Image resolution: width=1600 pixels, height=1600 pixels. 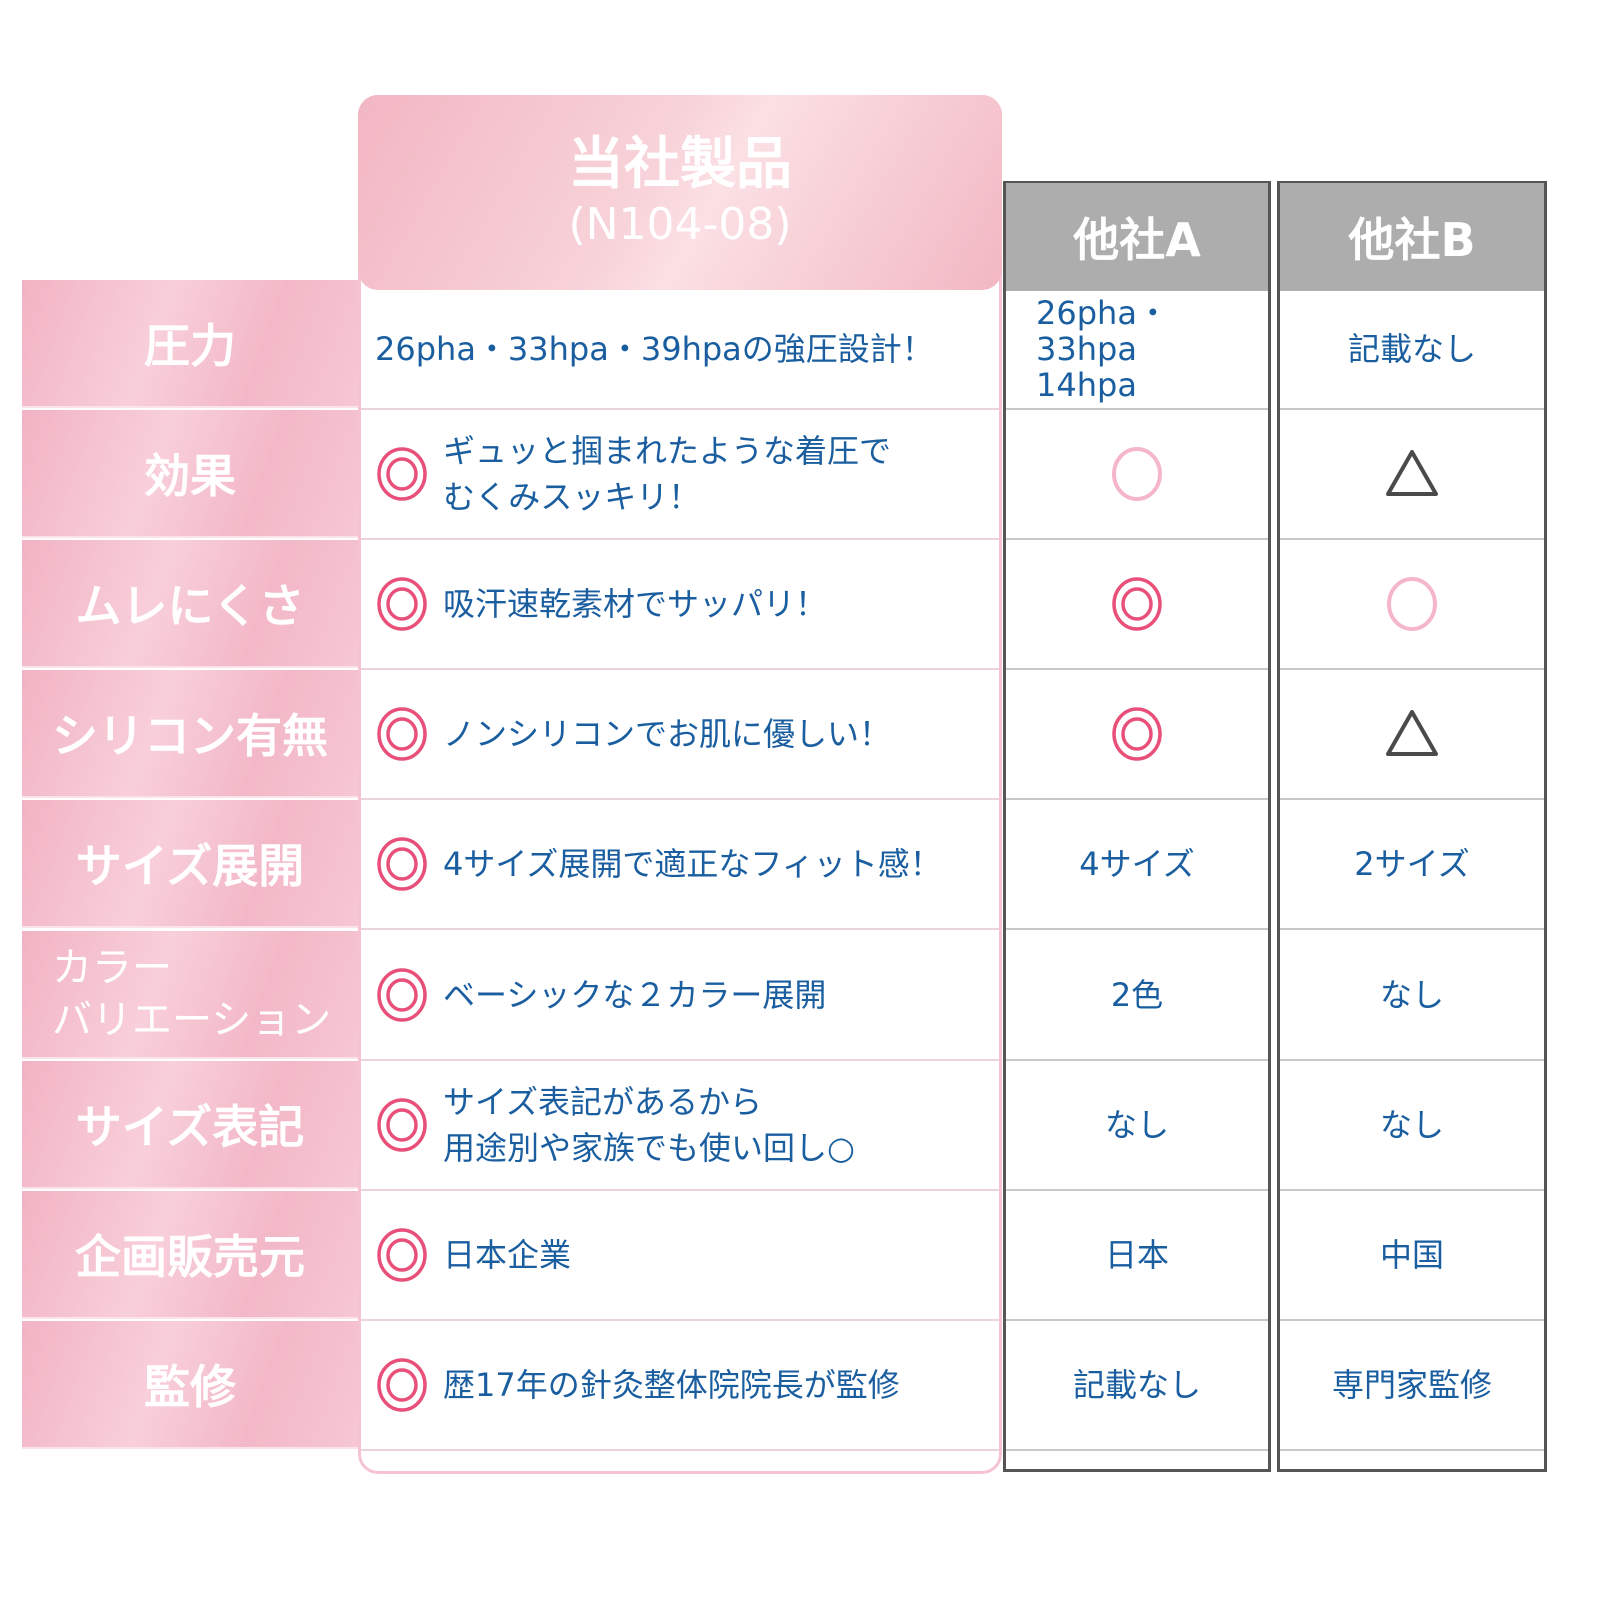 I want to click on our-product-cell: 26pha・33hpa・39hpaの強圧設計！, so click(x=680, y=350).